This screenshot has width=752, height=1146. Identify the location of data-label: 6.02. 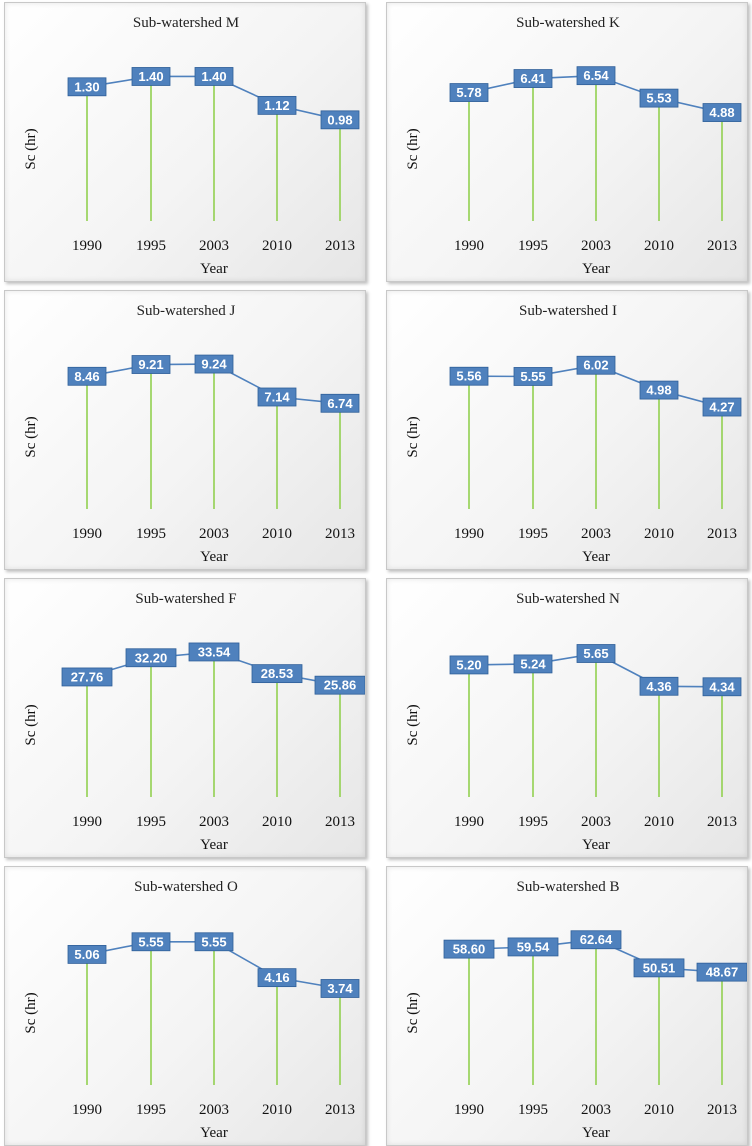
(596, 365).